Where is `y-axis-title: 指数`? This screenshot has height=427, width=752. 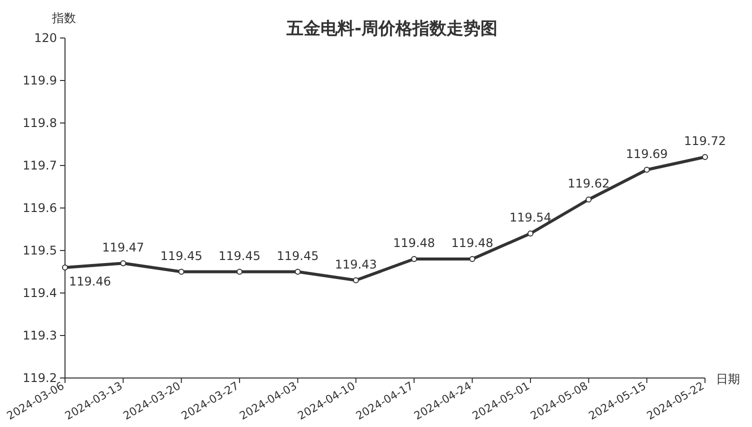
y-axis-title: 指数 is located at coordinates (63, 18).